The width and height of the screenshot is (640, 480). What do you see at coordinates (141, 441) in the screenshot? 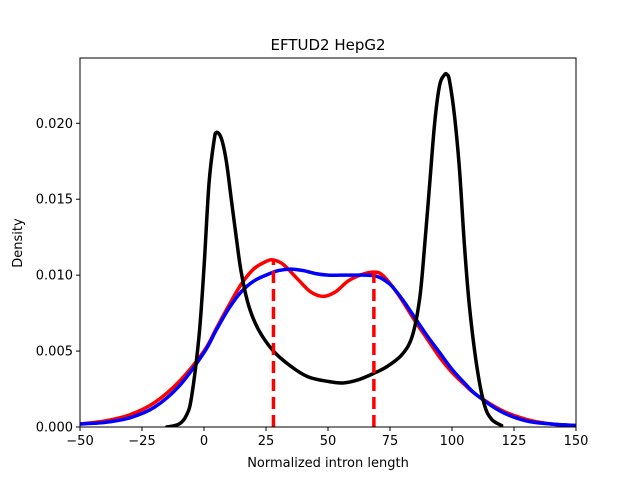
I see `x-tick-label: −25` at bounding box center [141, 441].